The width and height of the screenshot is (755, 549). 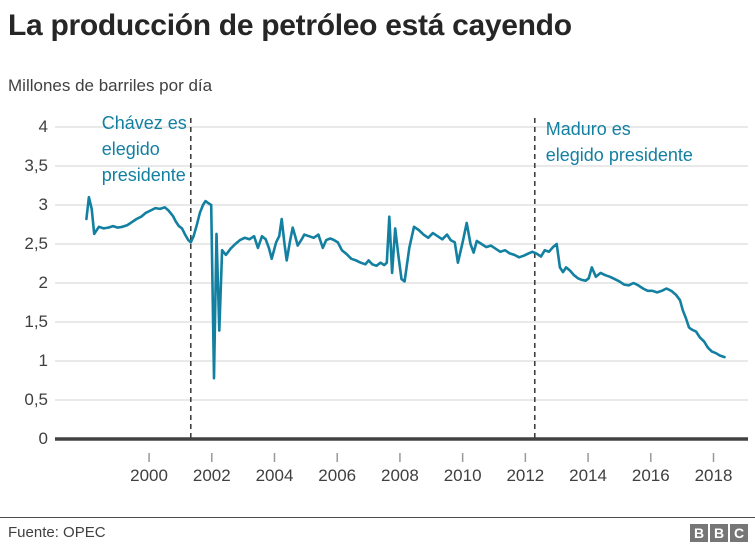 I want to click on x-axis-tick-label: 2000, so click(x=149, y=475).